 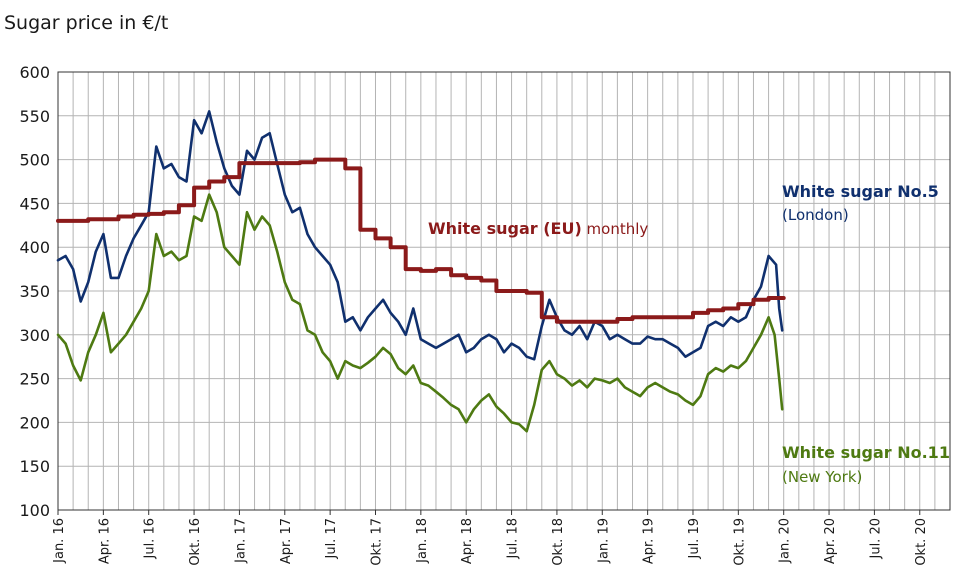 I want to click on y-tick-label: 500, so click(x=34, y=160).